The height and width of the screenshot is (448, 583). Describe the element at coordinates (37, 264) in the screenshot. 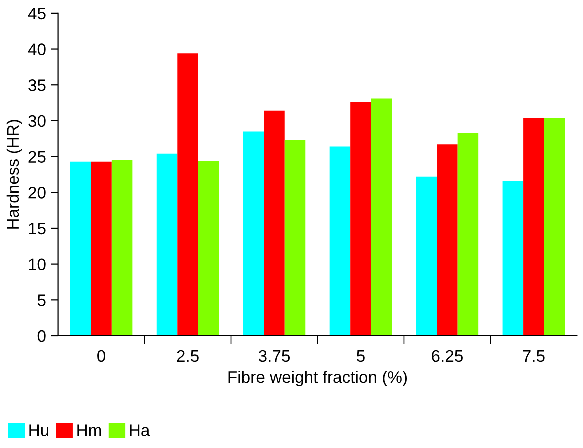

I see `y-tick-label: 10` at that location.